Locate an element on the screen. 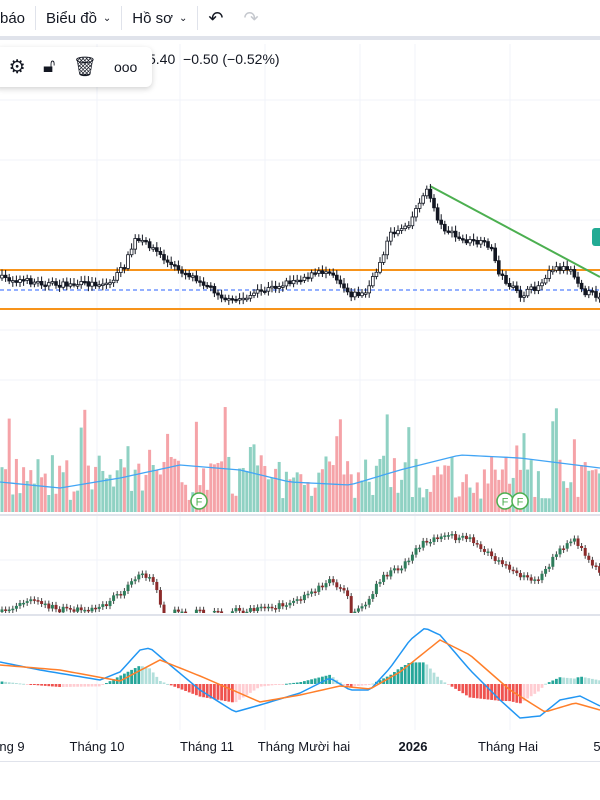 The height and width of the screenshot is (800, 600). alerts-button: báo is located at coordinates (17, 18).